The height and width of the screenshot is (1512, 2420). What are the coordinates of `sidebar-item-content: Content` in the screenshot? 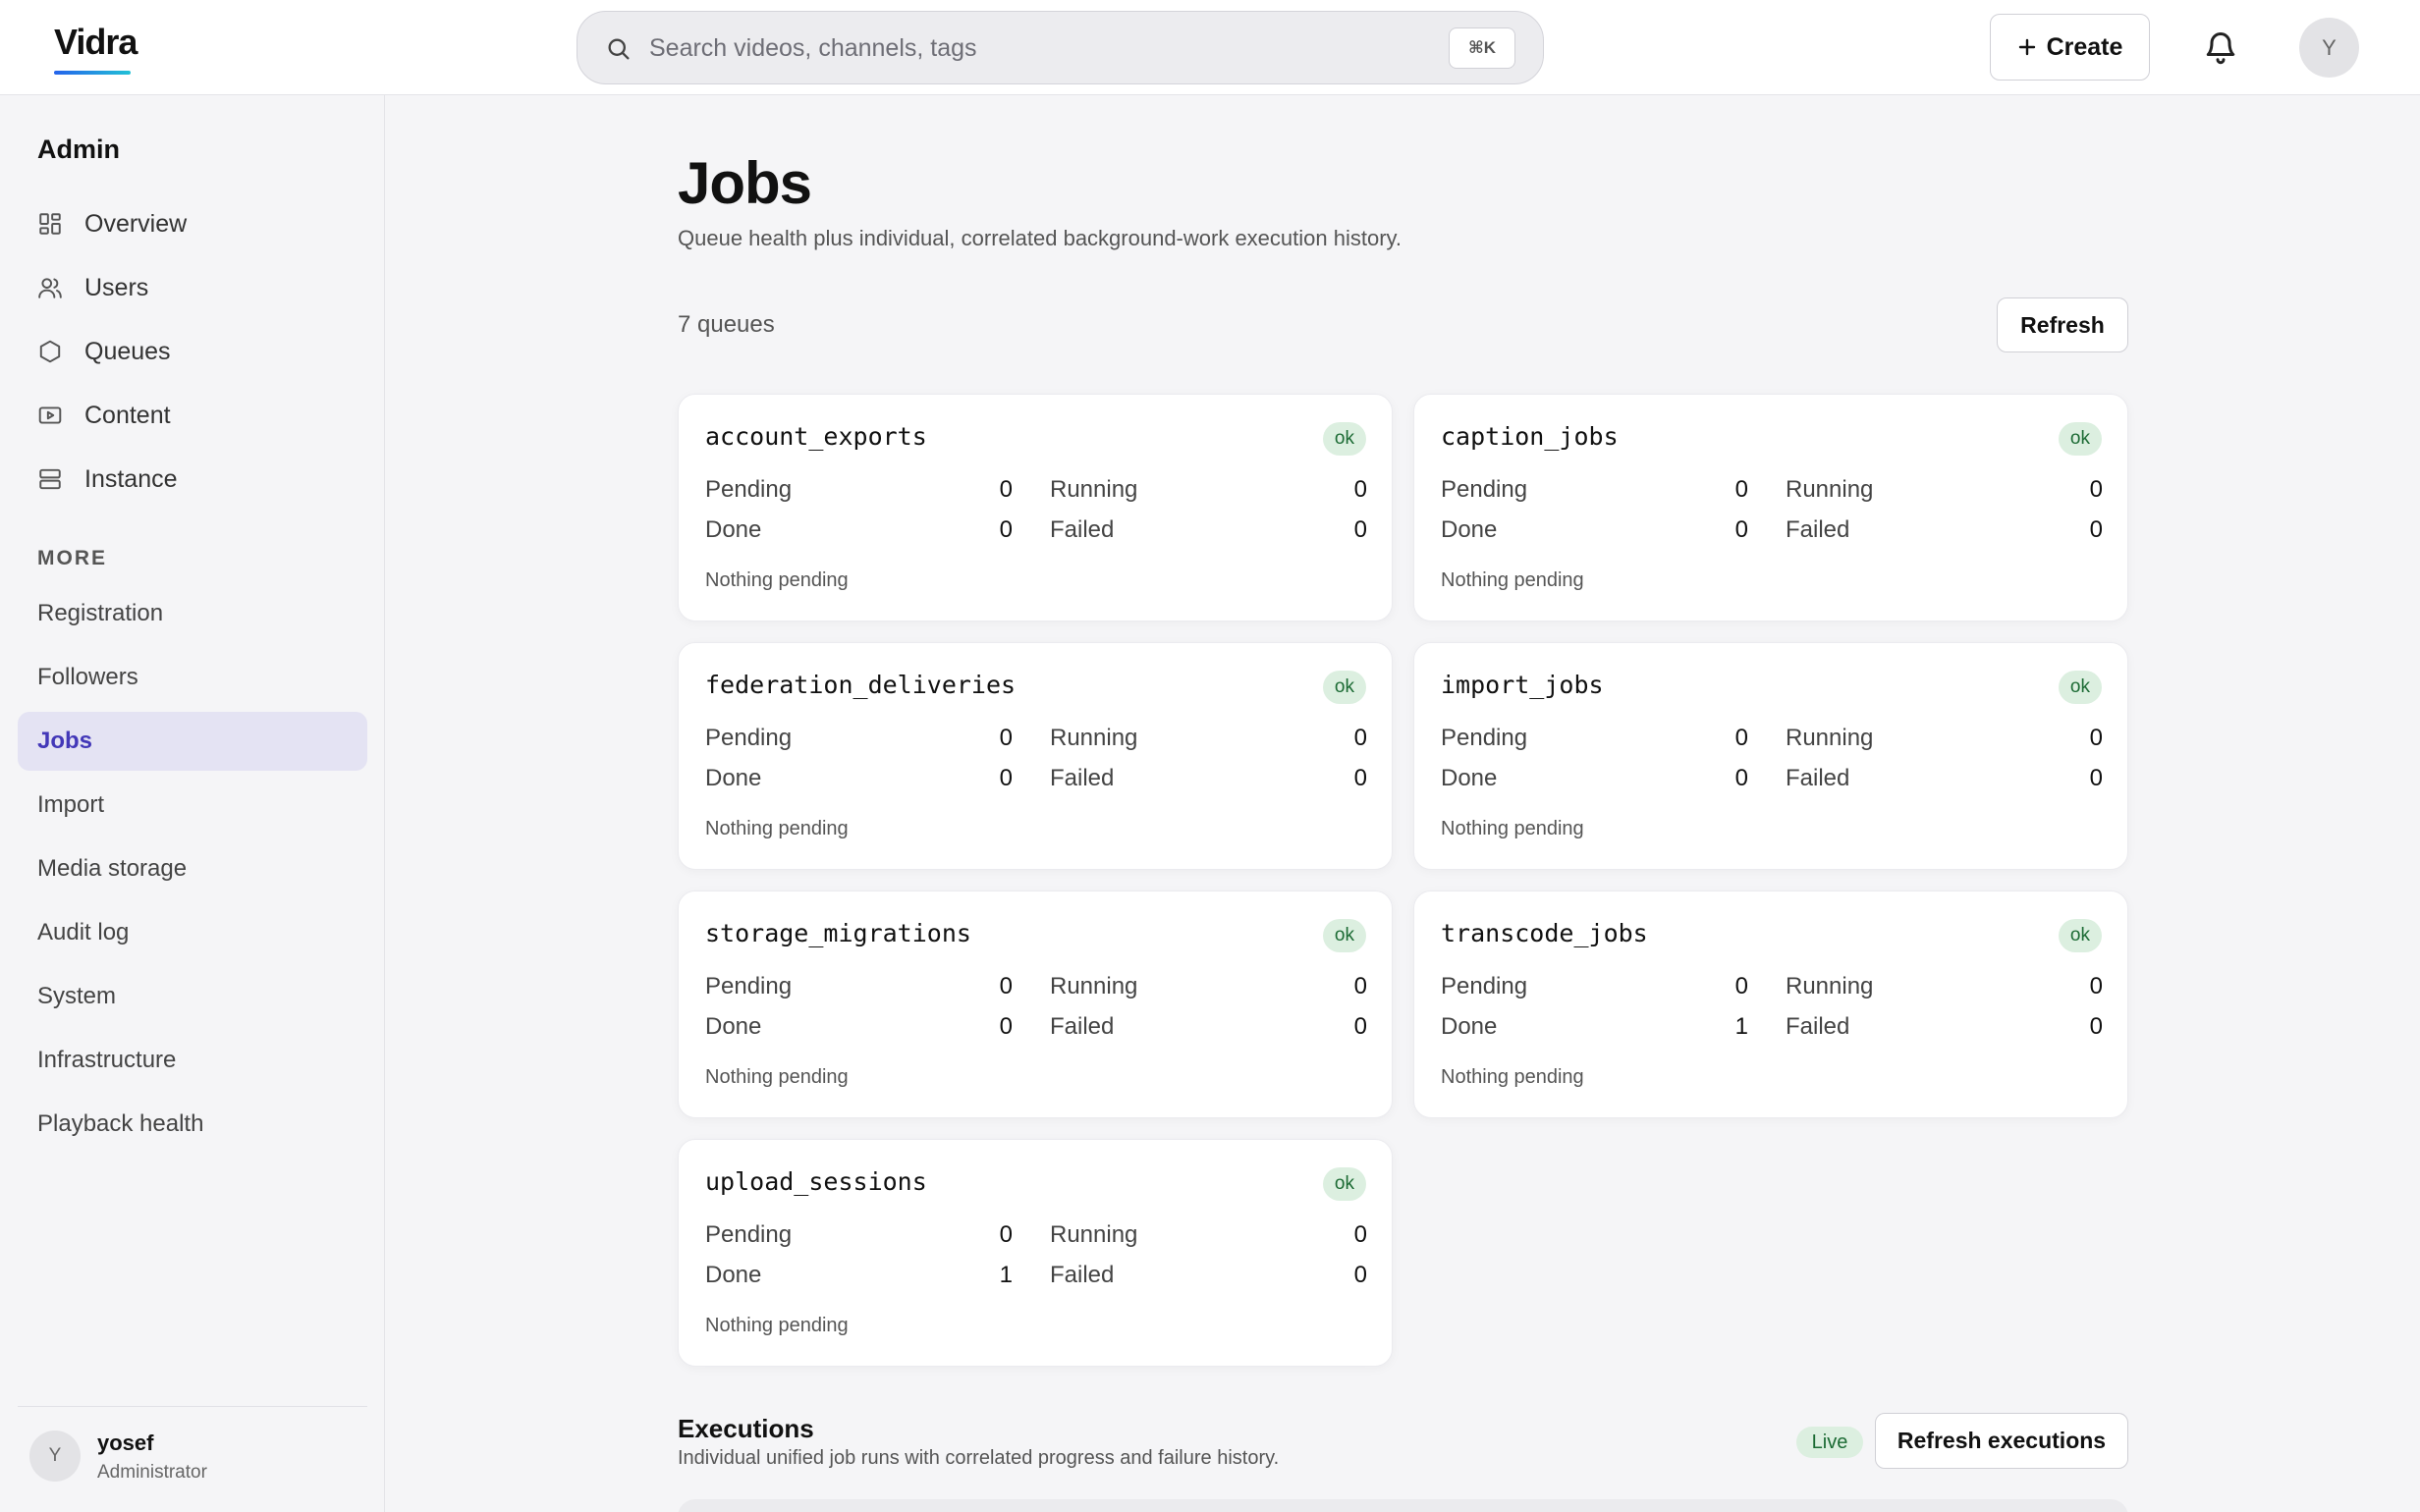 It's located at (192, 415).